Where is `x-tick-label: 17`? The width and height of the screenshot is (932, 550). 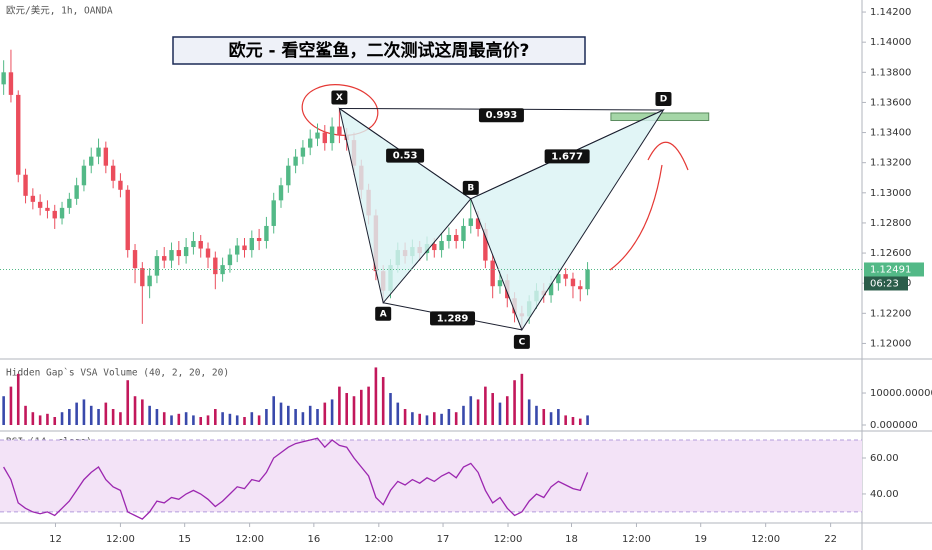
x-tick-label: 17 is located at coordinates (443, 539).